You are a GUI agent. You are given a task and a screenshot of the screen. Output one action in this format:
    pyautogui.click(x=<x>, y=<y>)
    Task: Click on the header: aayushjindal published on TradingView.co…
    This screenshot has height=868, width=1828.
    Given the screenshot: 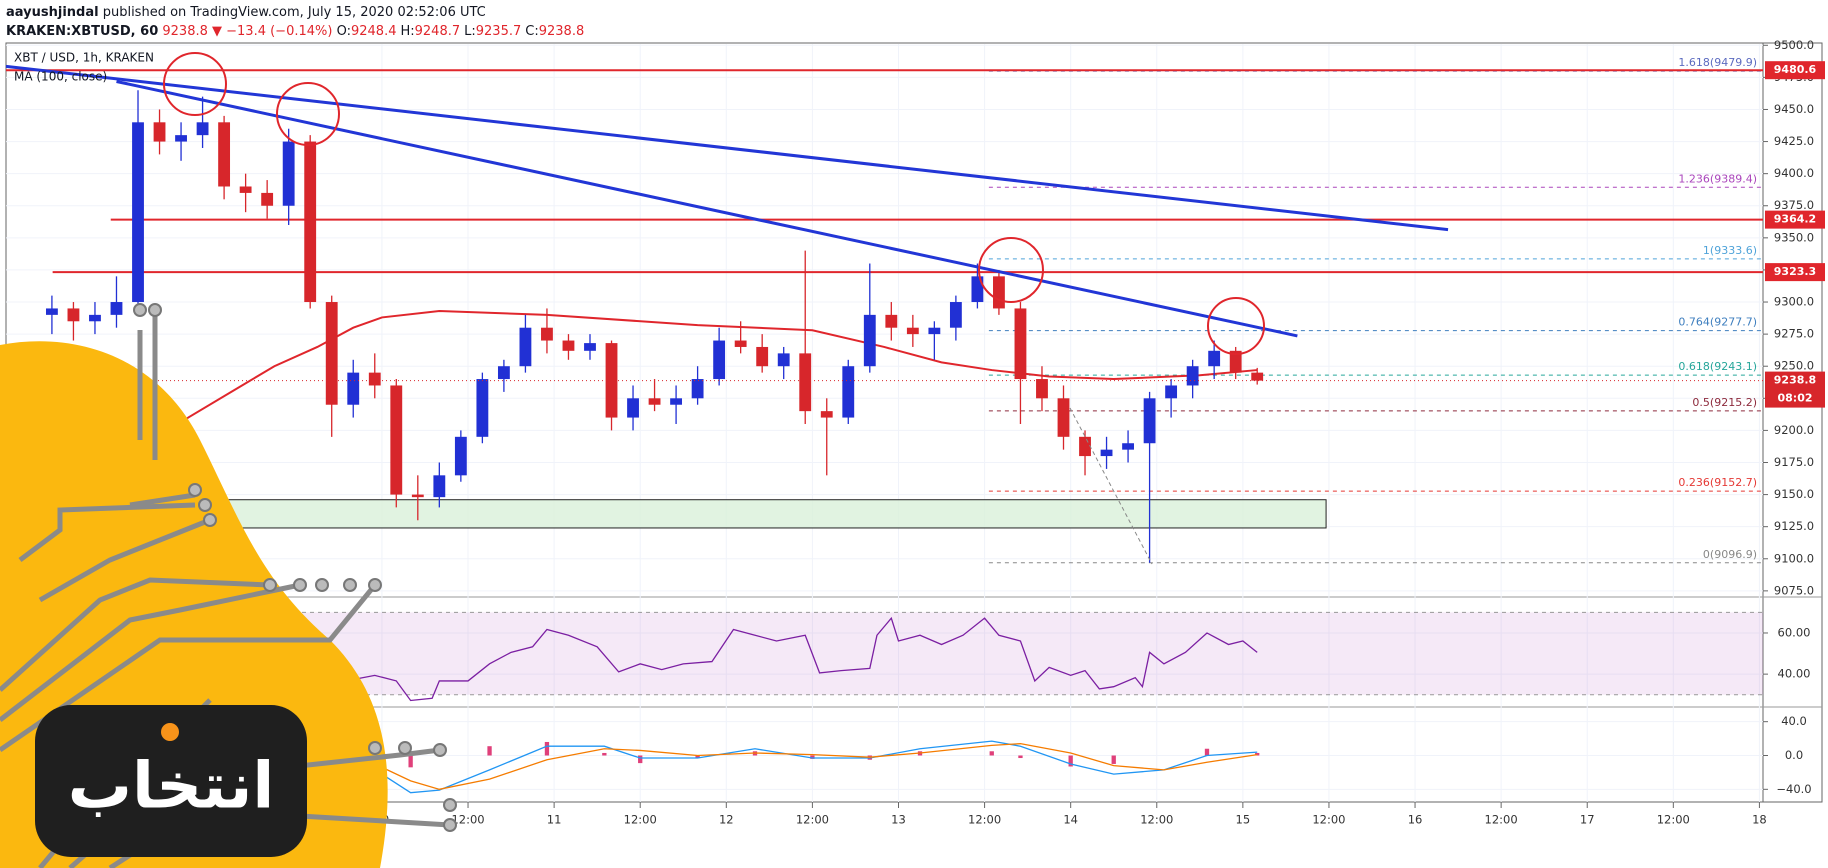 What is the action you would take?
    pyautogui.click(x=297, y=22)
    